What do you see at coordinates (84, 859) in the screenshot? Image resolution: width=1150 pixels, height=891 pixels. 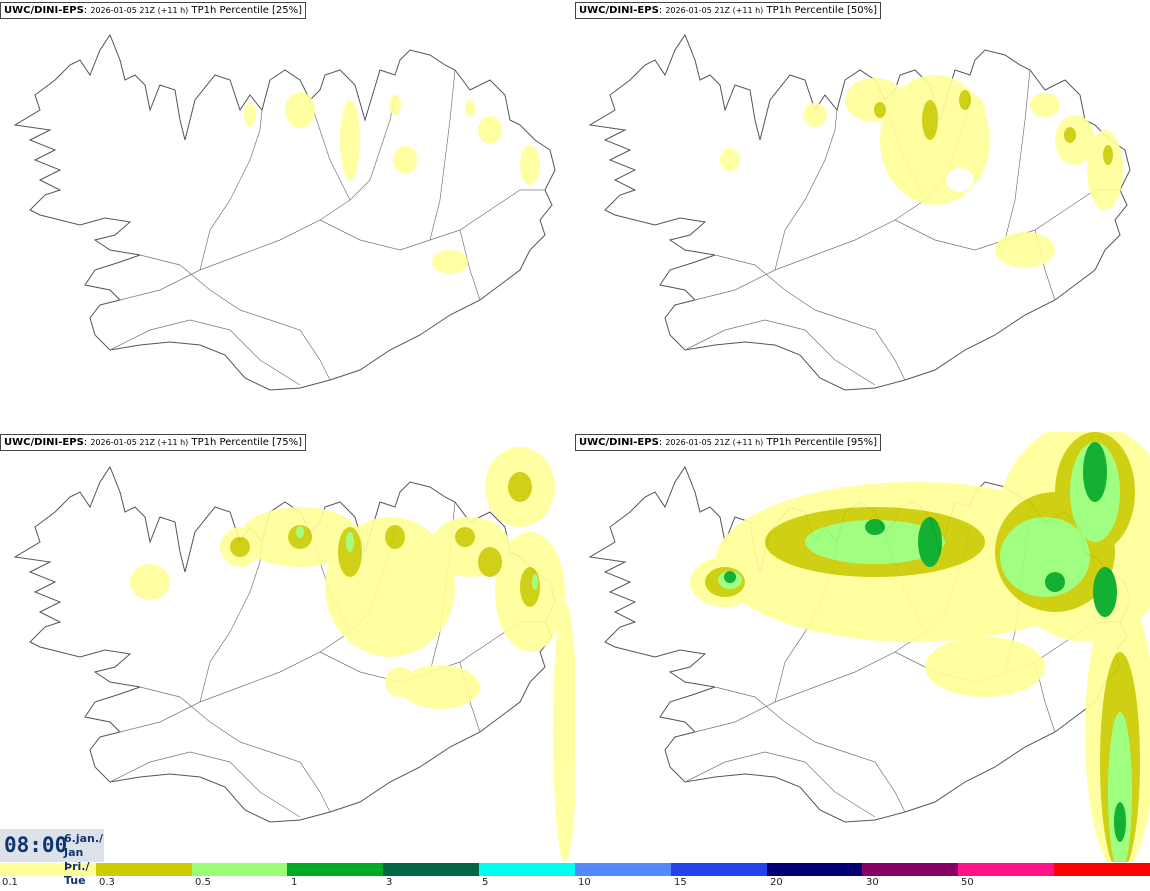 I see `valid-date: 6.jan./ Jan Þri./ Tue` at bounding box center [84, 859].